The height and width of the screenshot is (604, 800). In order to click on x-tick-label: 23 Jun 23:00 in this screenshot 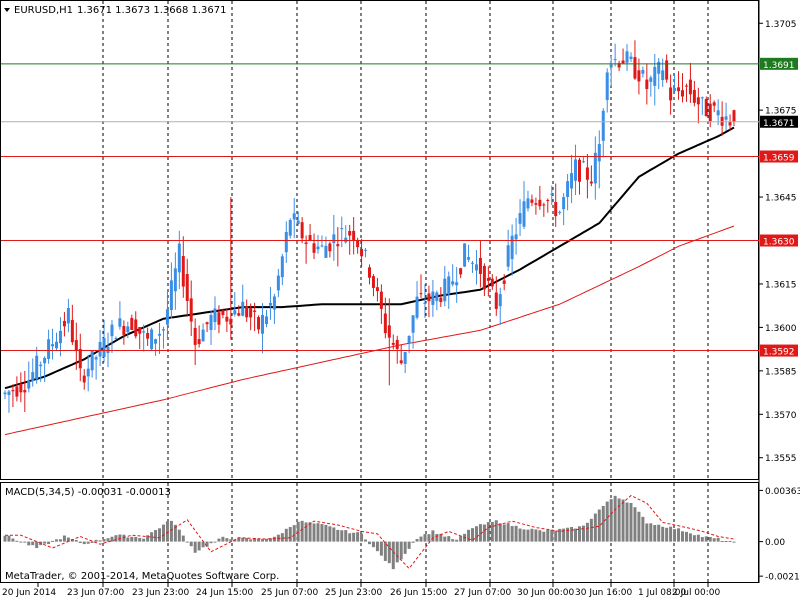, I will do `click(160, 593)`.